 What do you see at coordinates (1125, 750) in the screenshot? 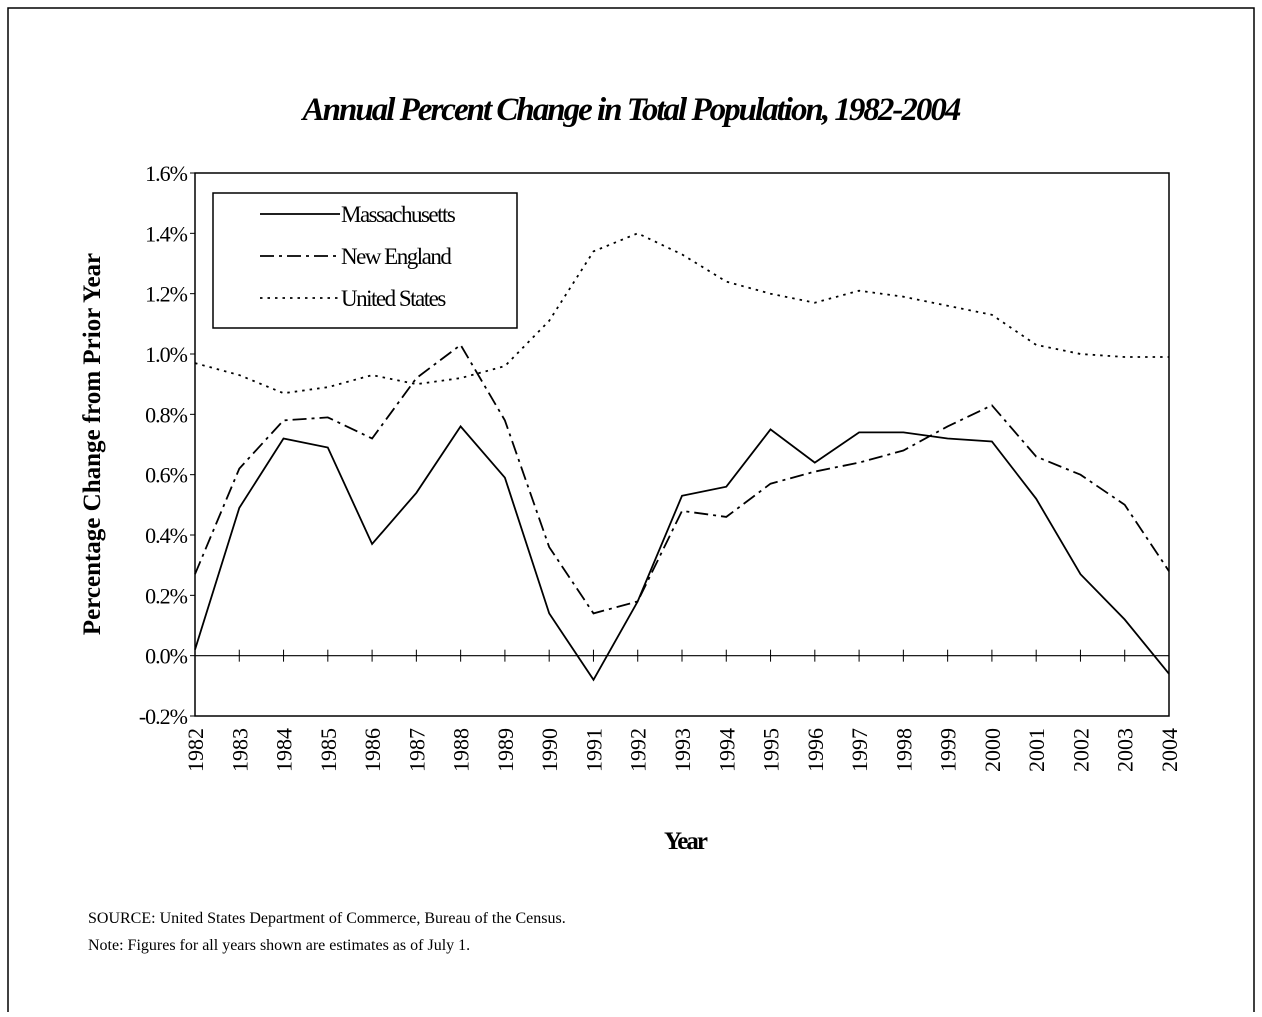
I see `x-tick-label: 2003` at bounding box center [1125, 750].